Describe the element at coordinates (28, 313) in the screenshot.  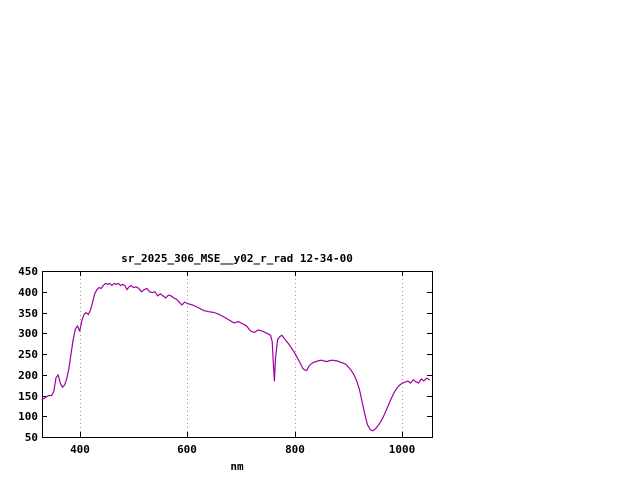
I see `y-tick-label: 350` at that location.